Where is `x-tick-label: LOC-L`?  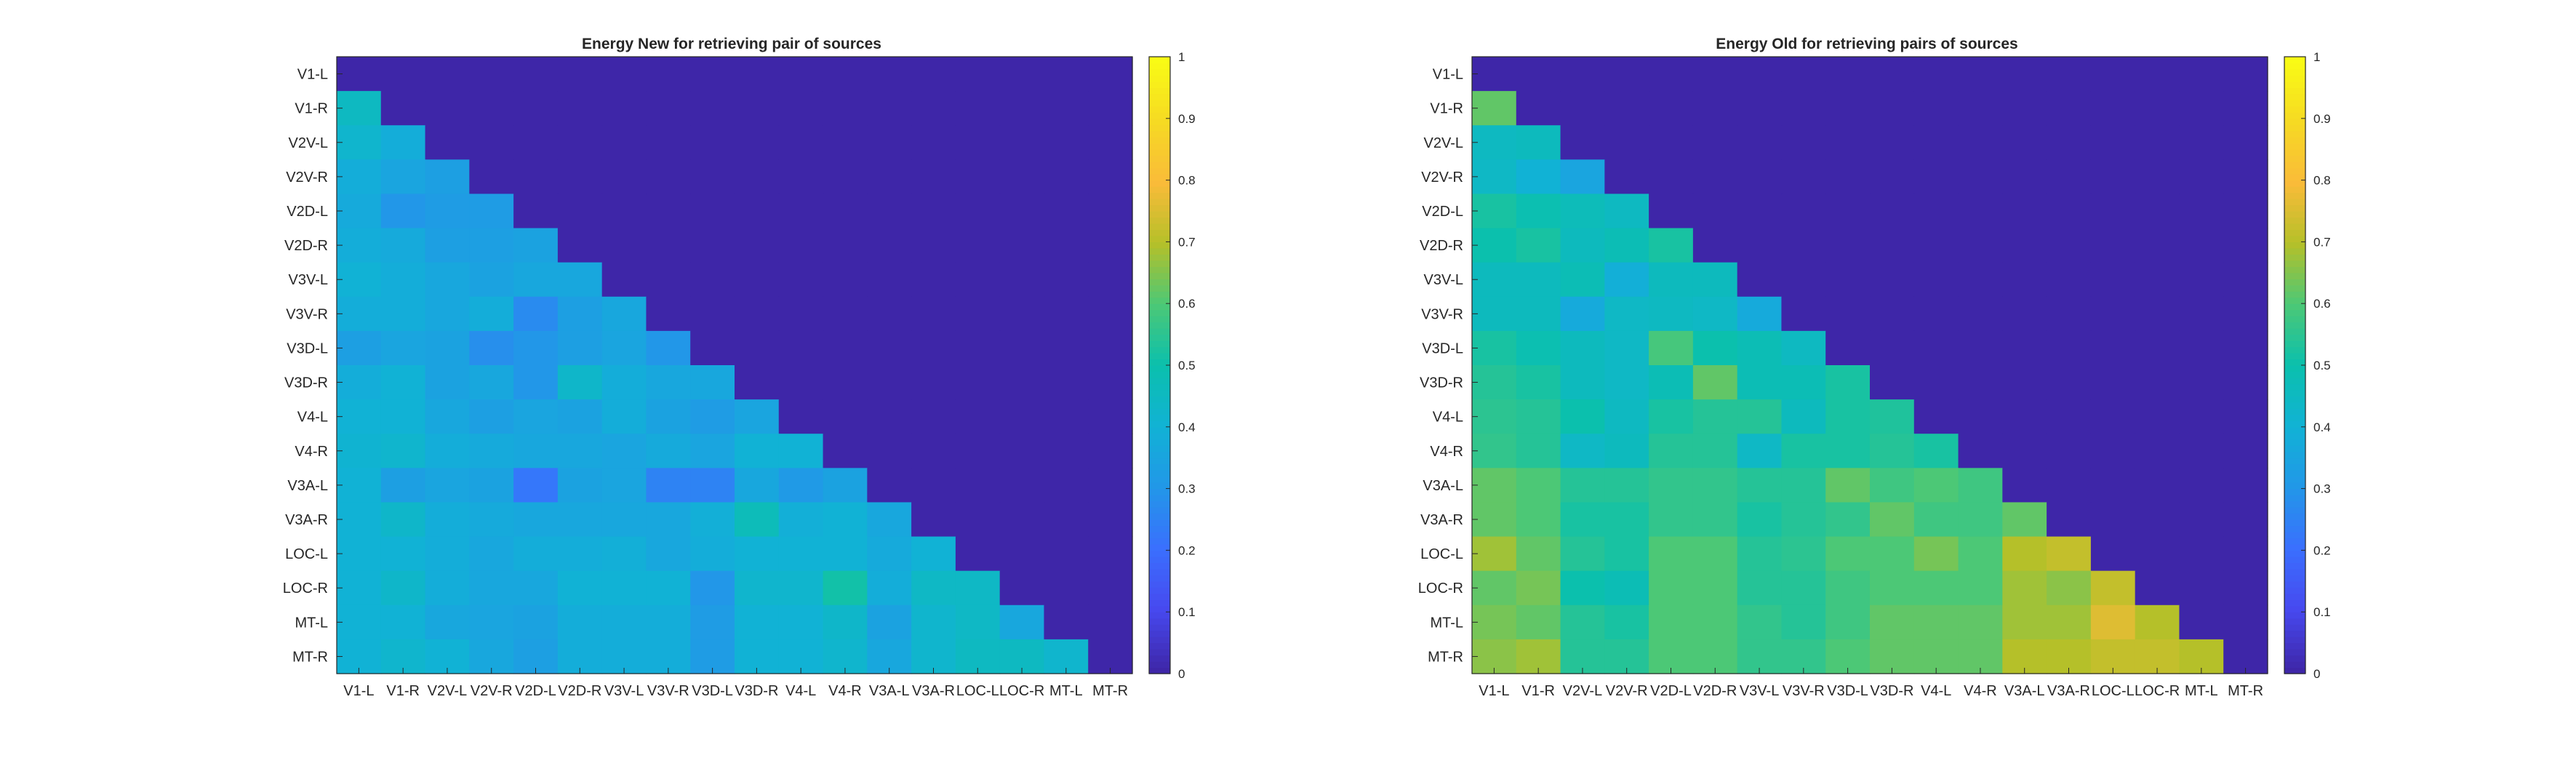
x-tick-label: LOC-L is located at coordinates (2113, 691).